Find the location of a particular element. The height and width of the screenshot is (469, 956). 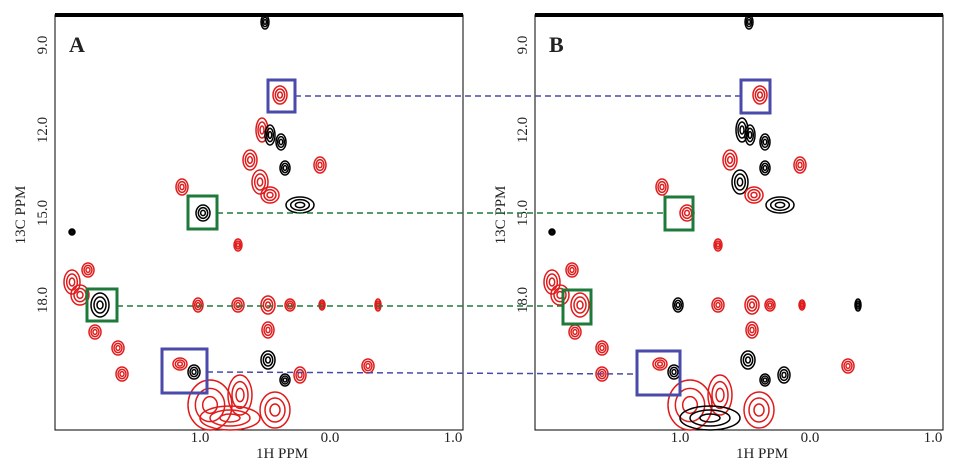

y-tick-label: 9.0 is located at coordinates (43, 45).